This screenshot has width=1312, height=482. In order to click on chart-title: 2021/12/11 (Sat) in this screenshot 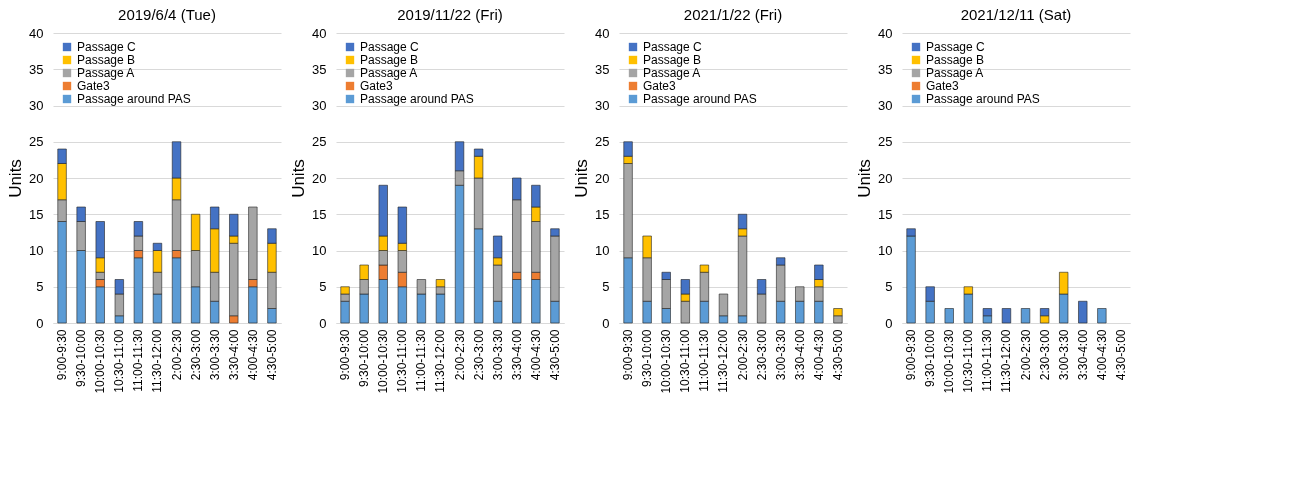, I will do `click(1016, 14)`.